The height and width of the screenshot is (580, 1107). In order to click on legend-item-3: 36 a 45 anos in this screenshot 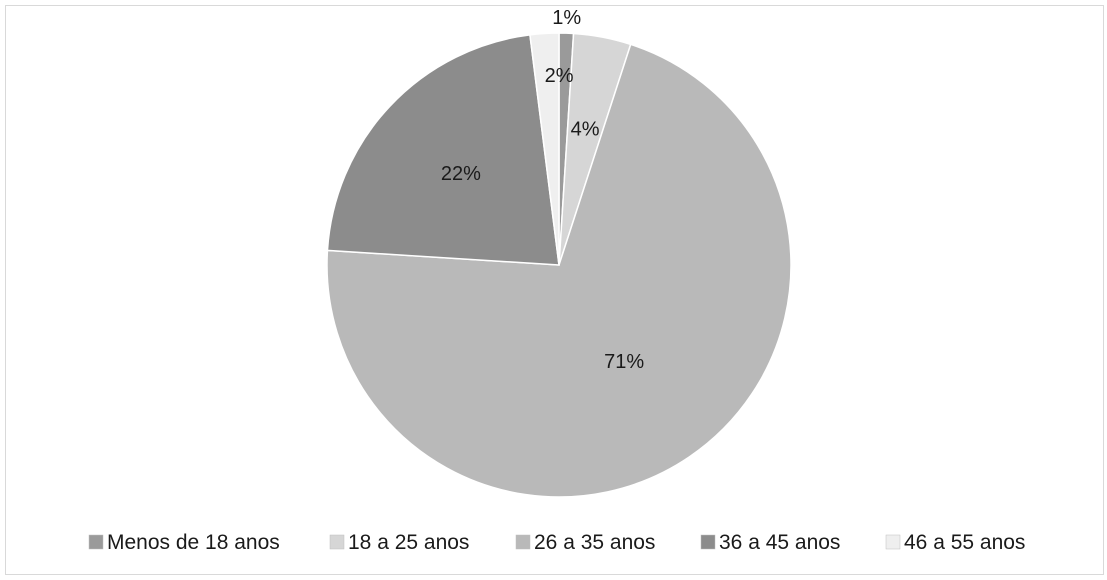, I will do `click(770, 542)`.